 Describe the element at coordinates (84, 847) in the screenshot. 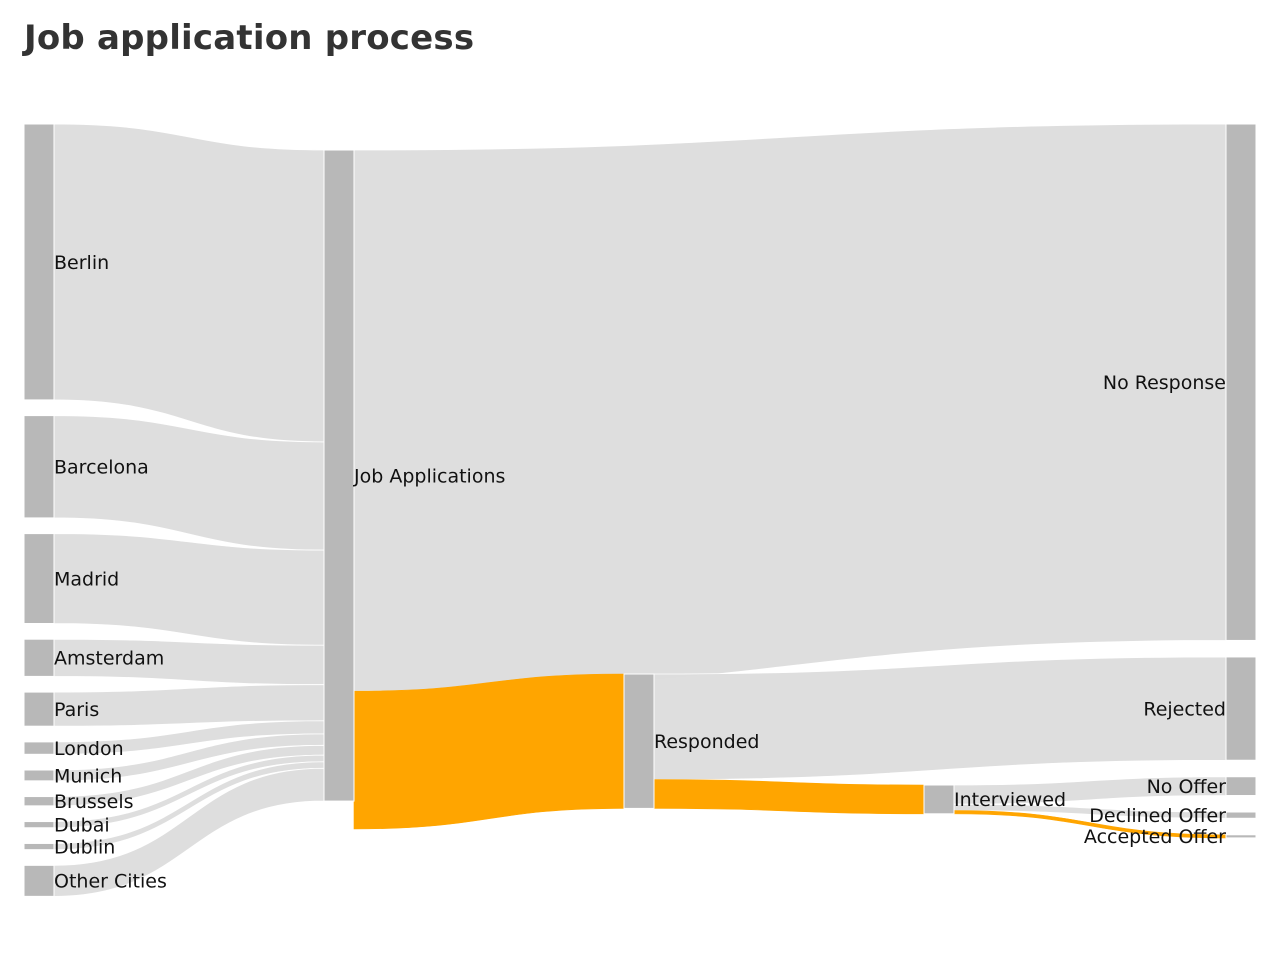

I see `node-label-dublin: Dublin` at that location.